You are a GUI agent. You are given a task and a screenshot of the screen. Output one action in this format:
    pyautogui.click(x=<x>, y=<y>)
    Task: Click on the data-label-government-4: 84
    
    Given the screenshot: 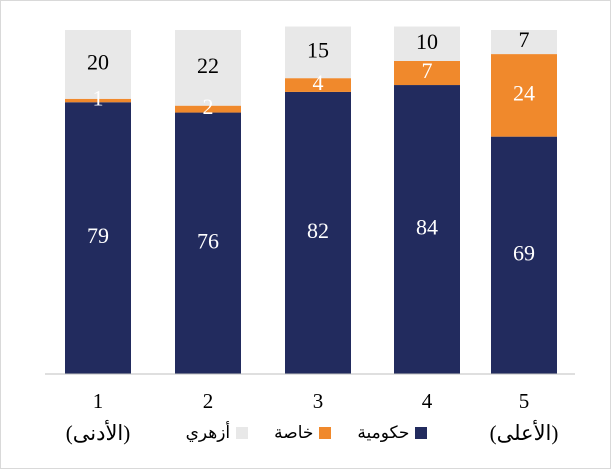 What is the action you would take?
    pyautogui.click(x=427, y=227)
    